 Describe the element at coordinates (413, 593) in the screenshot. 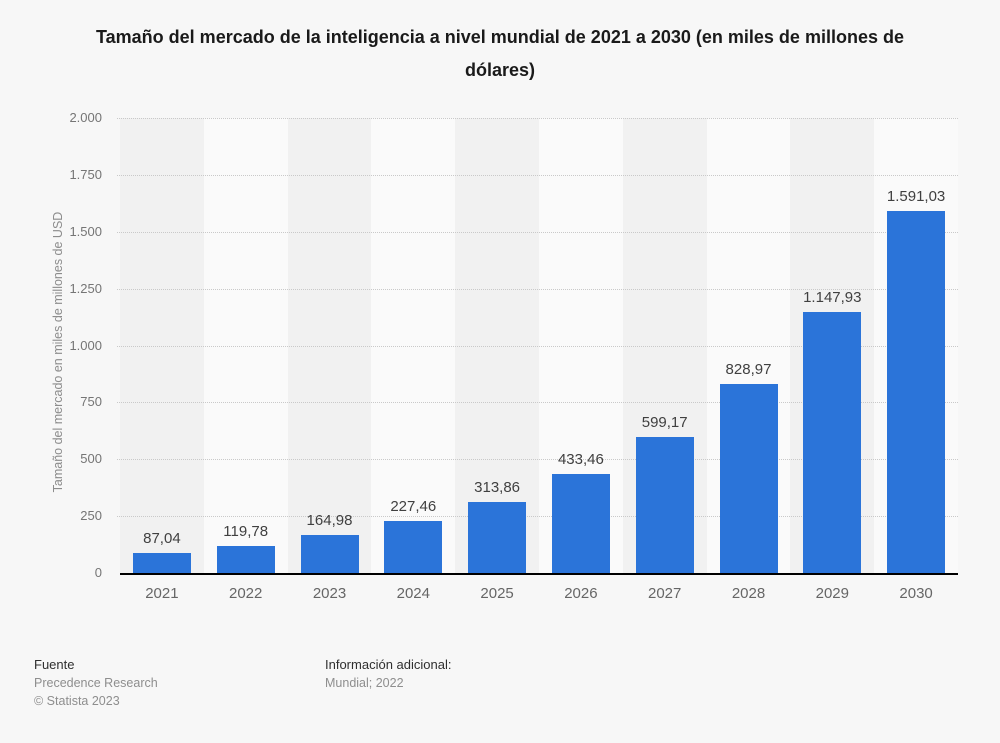

I see `x-axis-label-2024: 2024` at that location.